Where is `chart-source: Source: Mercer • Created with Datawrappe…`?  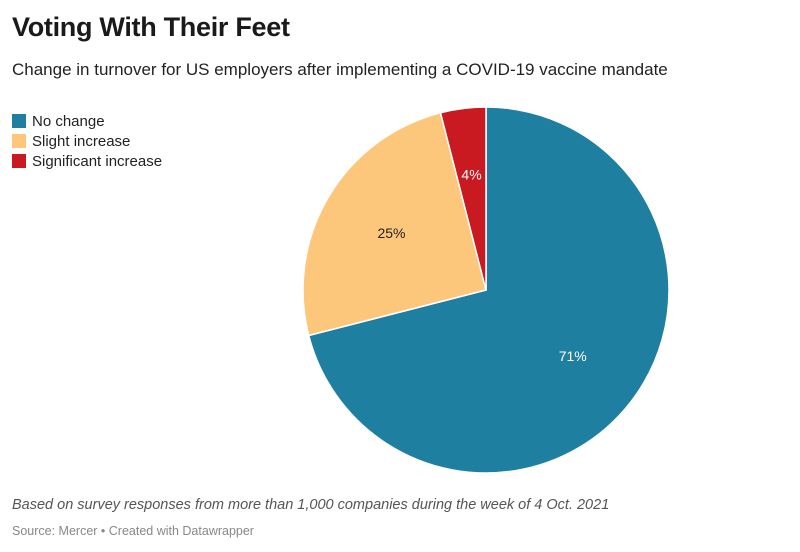
chart-source: Source: Mercer • Created with Datawrappe… is located at coordinates (133, 531).